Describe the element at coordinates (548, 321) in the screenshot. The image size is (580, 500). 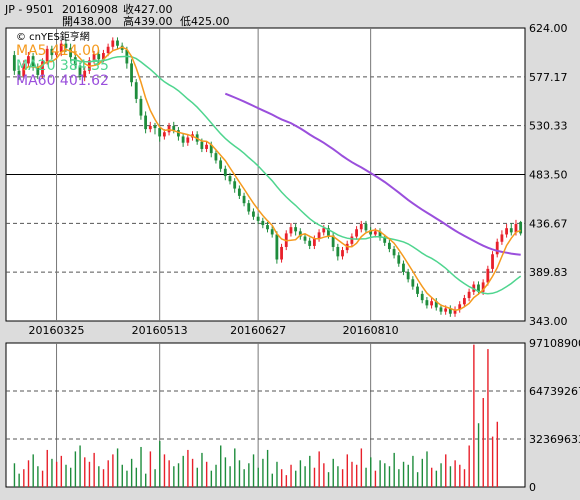
I see `price-tick-label: 343.00` at that location.